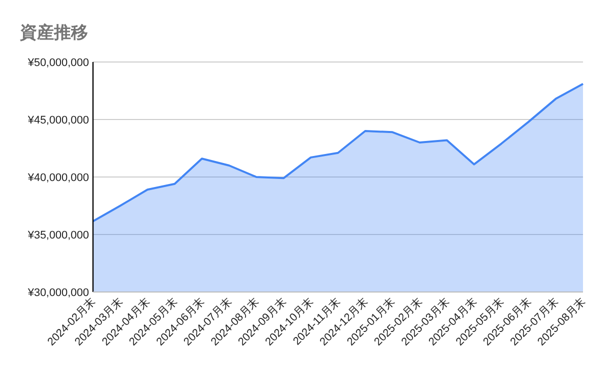 The width and height of the screenshot is (600, 371). I want to click on y-tick-label: ¥40,000,000, so click(57, 178).